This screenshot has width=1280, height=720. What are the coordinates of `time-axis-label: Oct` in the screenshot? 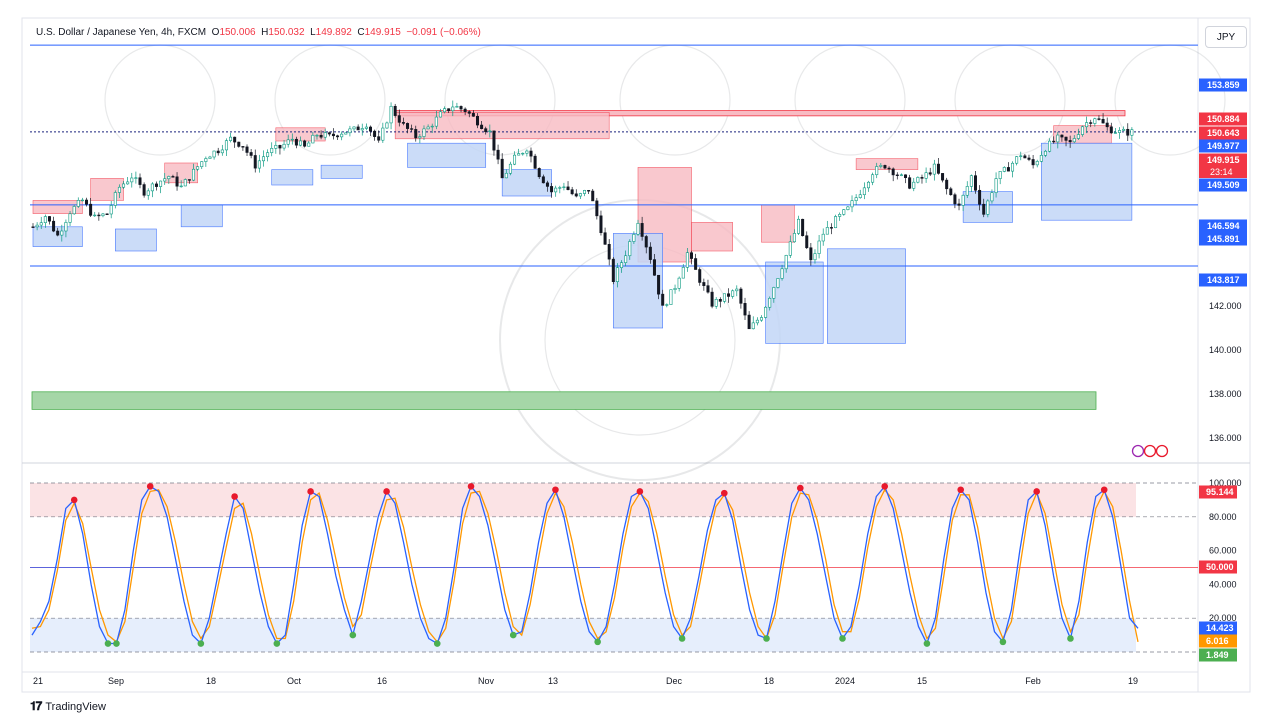 It's located at (294, 681).